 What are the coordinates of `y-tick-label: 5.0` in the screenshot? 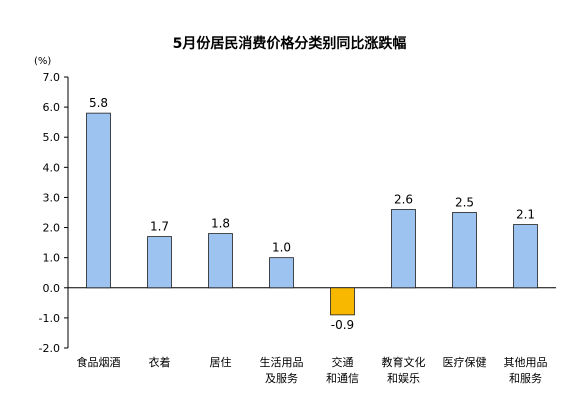 It's located at (52, 137).